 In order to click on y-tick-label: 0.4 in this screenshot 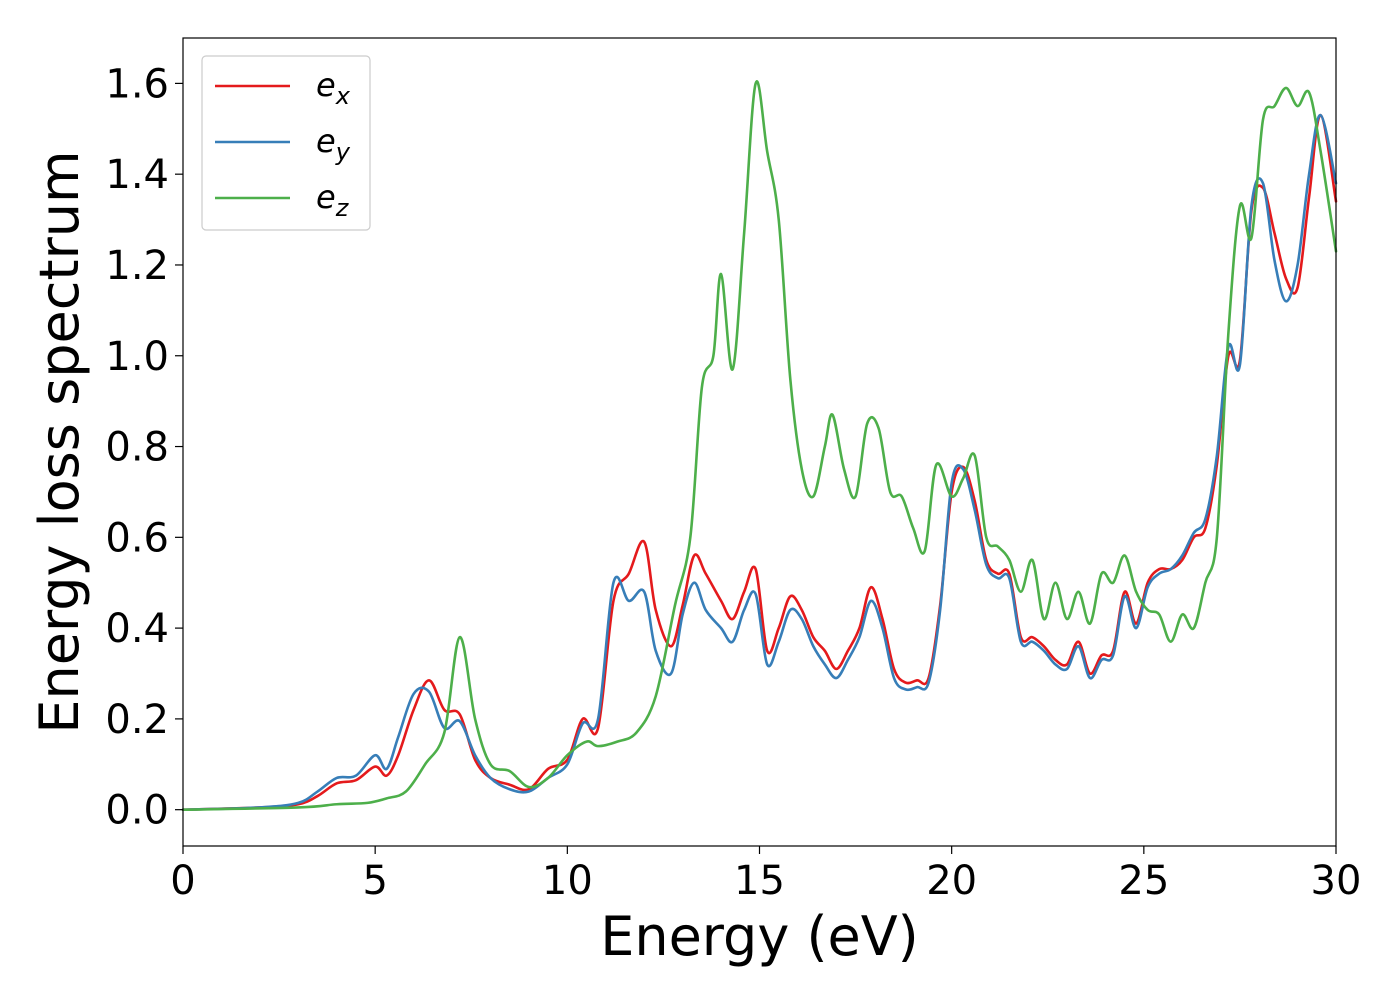, I will do `click(137, 629)`.